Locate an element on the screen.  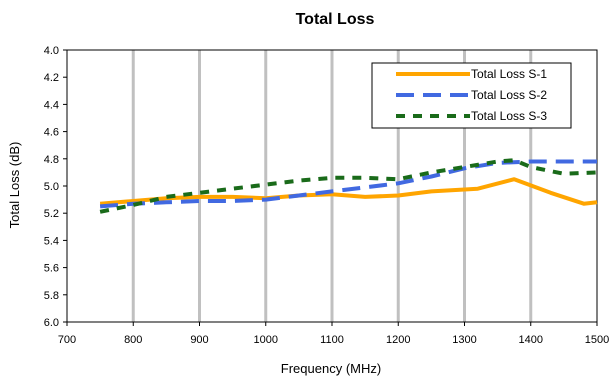
series-layer is located at coordinates (348, 186).